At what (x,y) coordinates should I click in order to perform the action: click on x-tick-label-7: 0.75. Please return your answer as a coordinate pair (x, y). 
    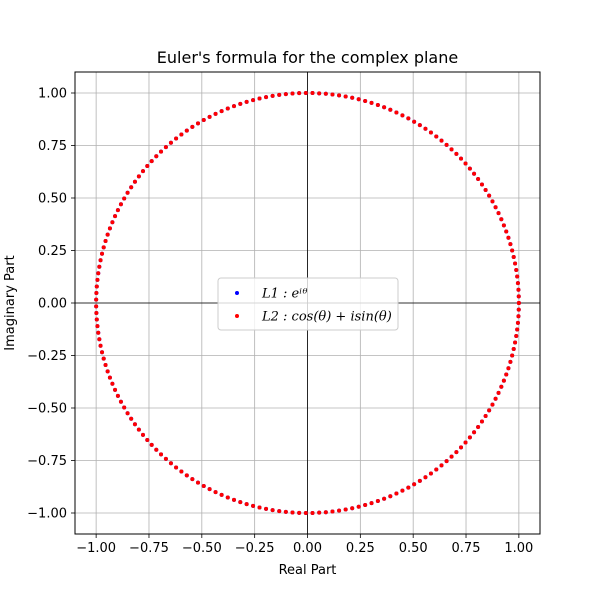
    Looking at the image, I should click on (466, 548).